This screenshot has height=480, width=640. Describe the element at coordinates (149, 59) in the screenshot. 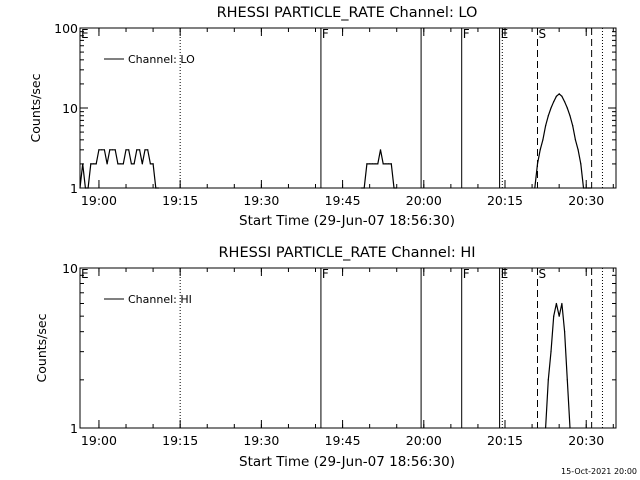

I see `legend: Channel: LO` at that location.